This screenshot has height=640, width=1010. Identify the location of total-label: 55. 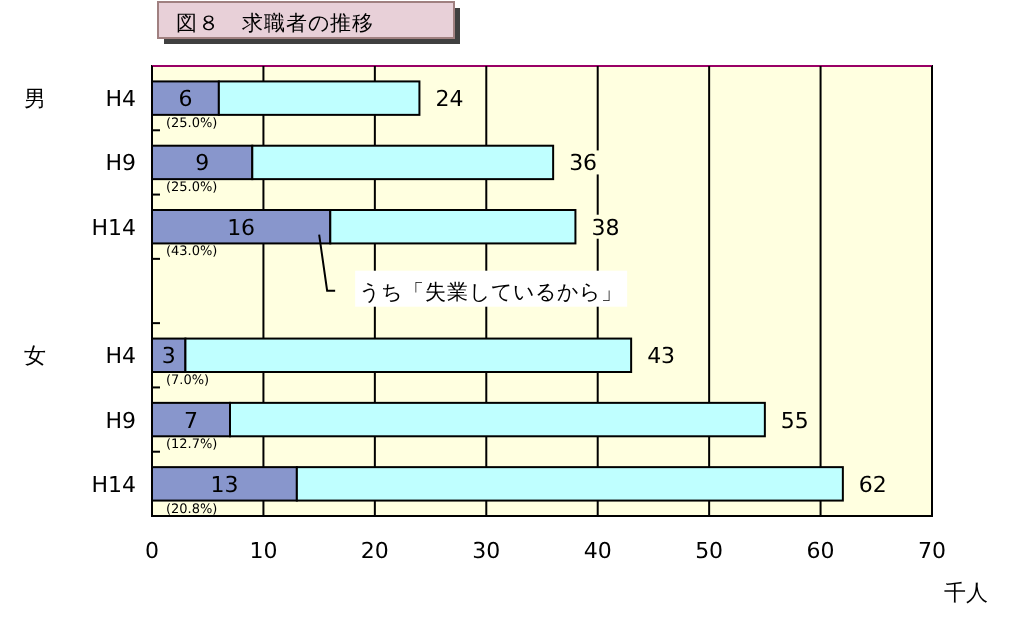
(794, 420).